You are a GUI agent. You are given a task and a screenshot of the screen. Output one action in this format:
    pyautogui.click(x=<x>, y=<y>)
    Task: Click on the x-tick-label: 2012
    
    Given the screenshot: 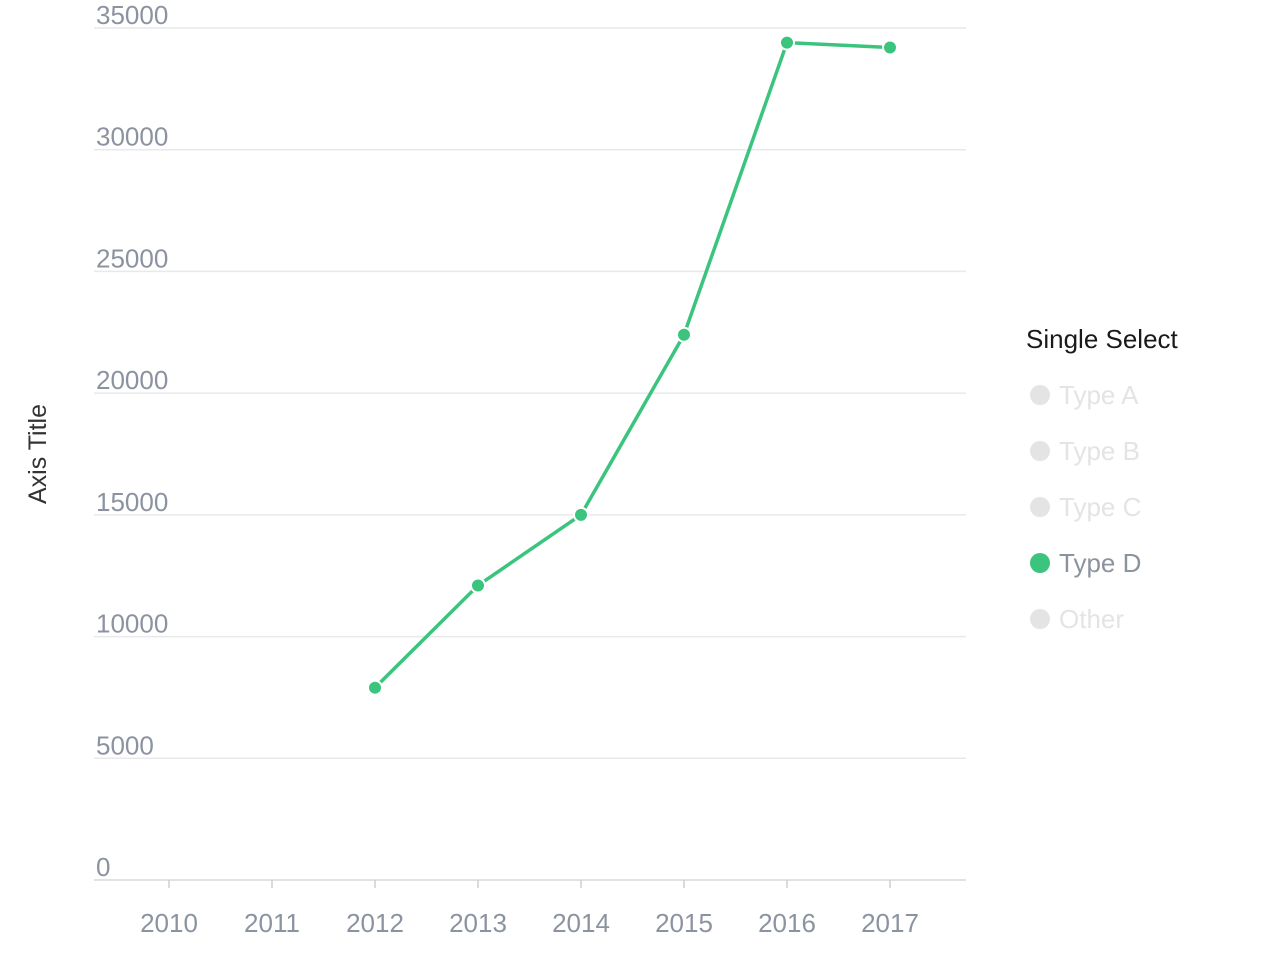 What is the action you would take?
    pyautogui.click(x=375, y=923)
    